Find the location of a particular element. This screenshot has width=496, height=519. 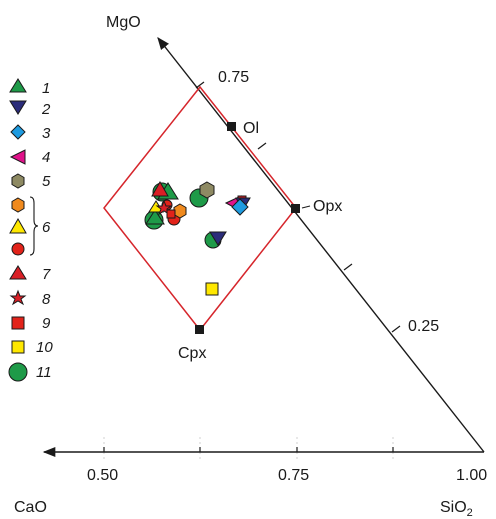

x-tick-050: 0.50 is located at coordinates (102, 475).